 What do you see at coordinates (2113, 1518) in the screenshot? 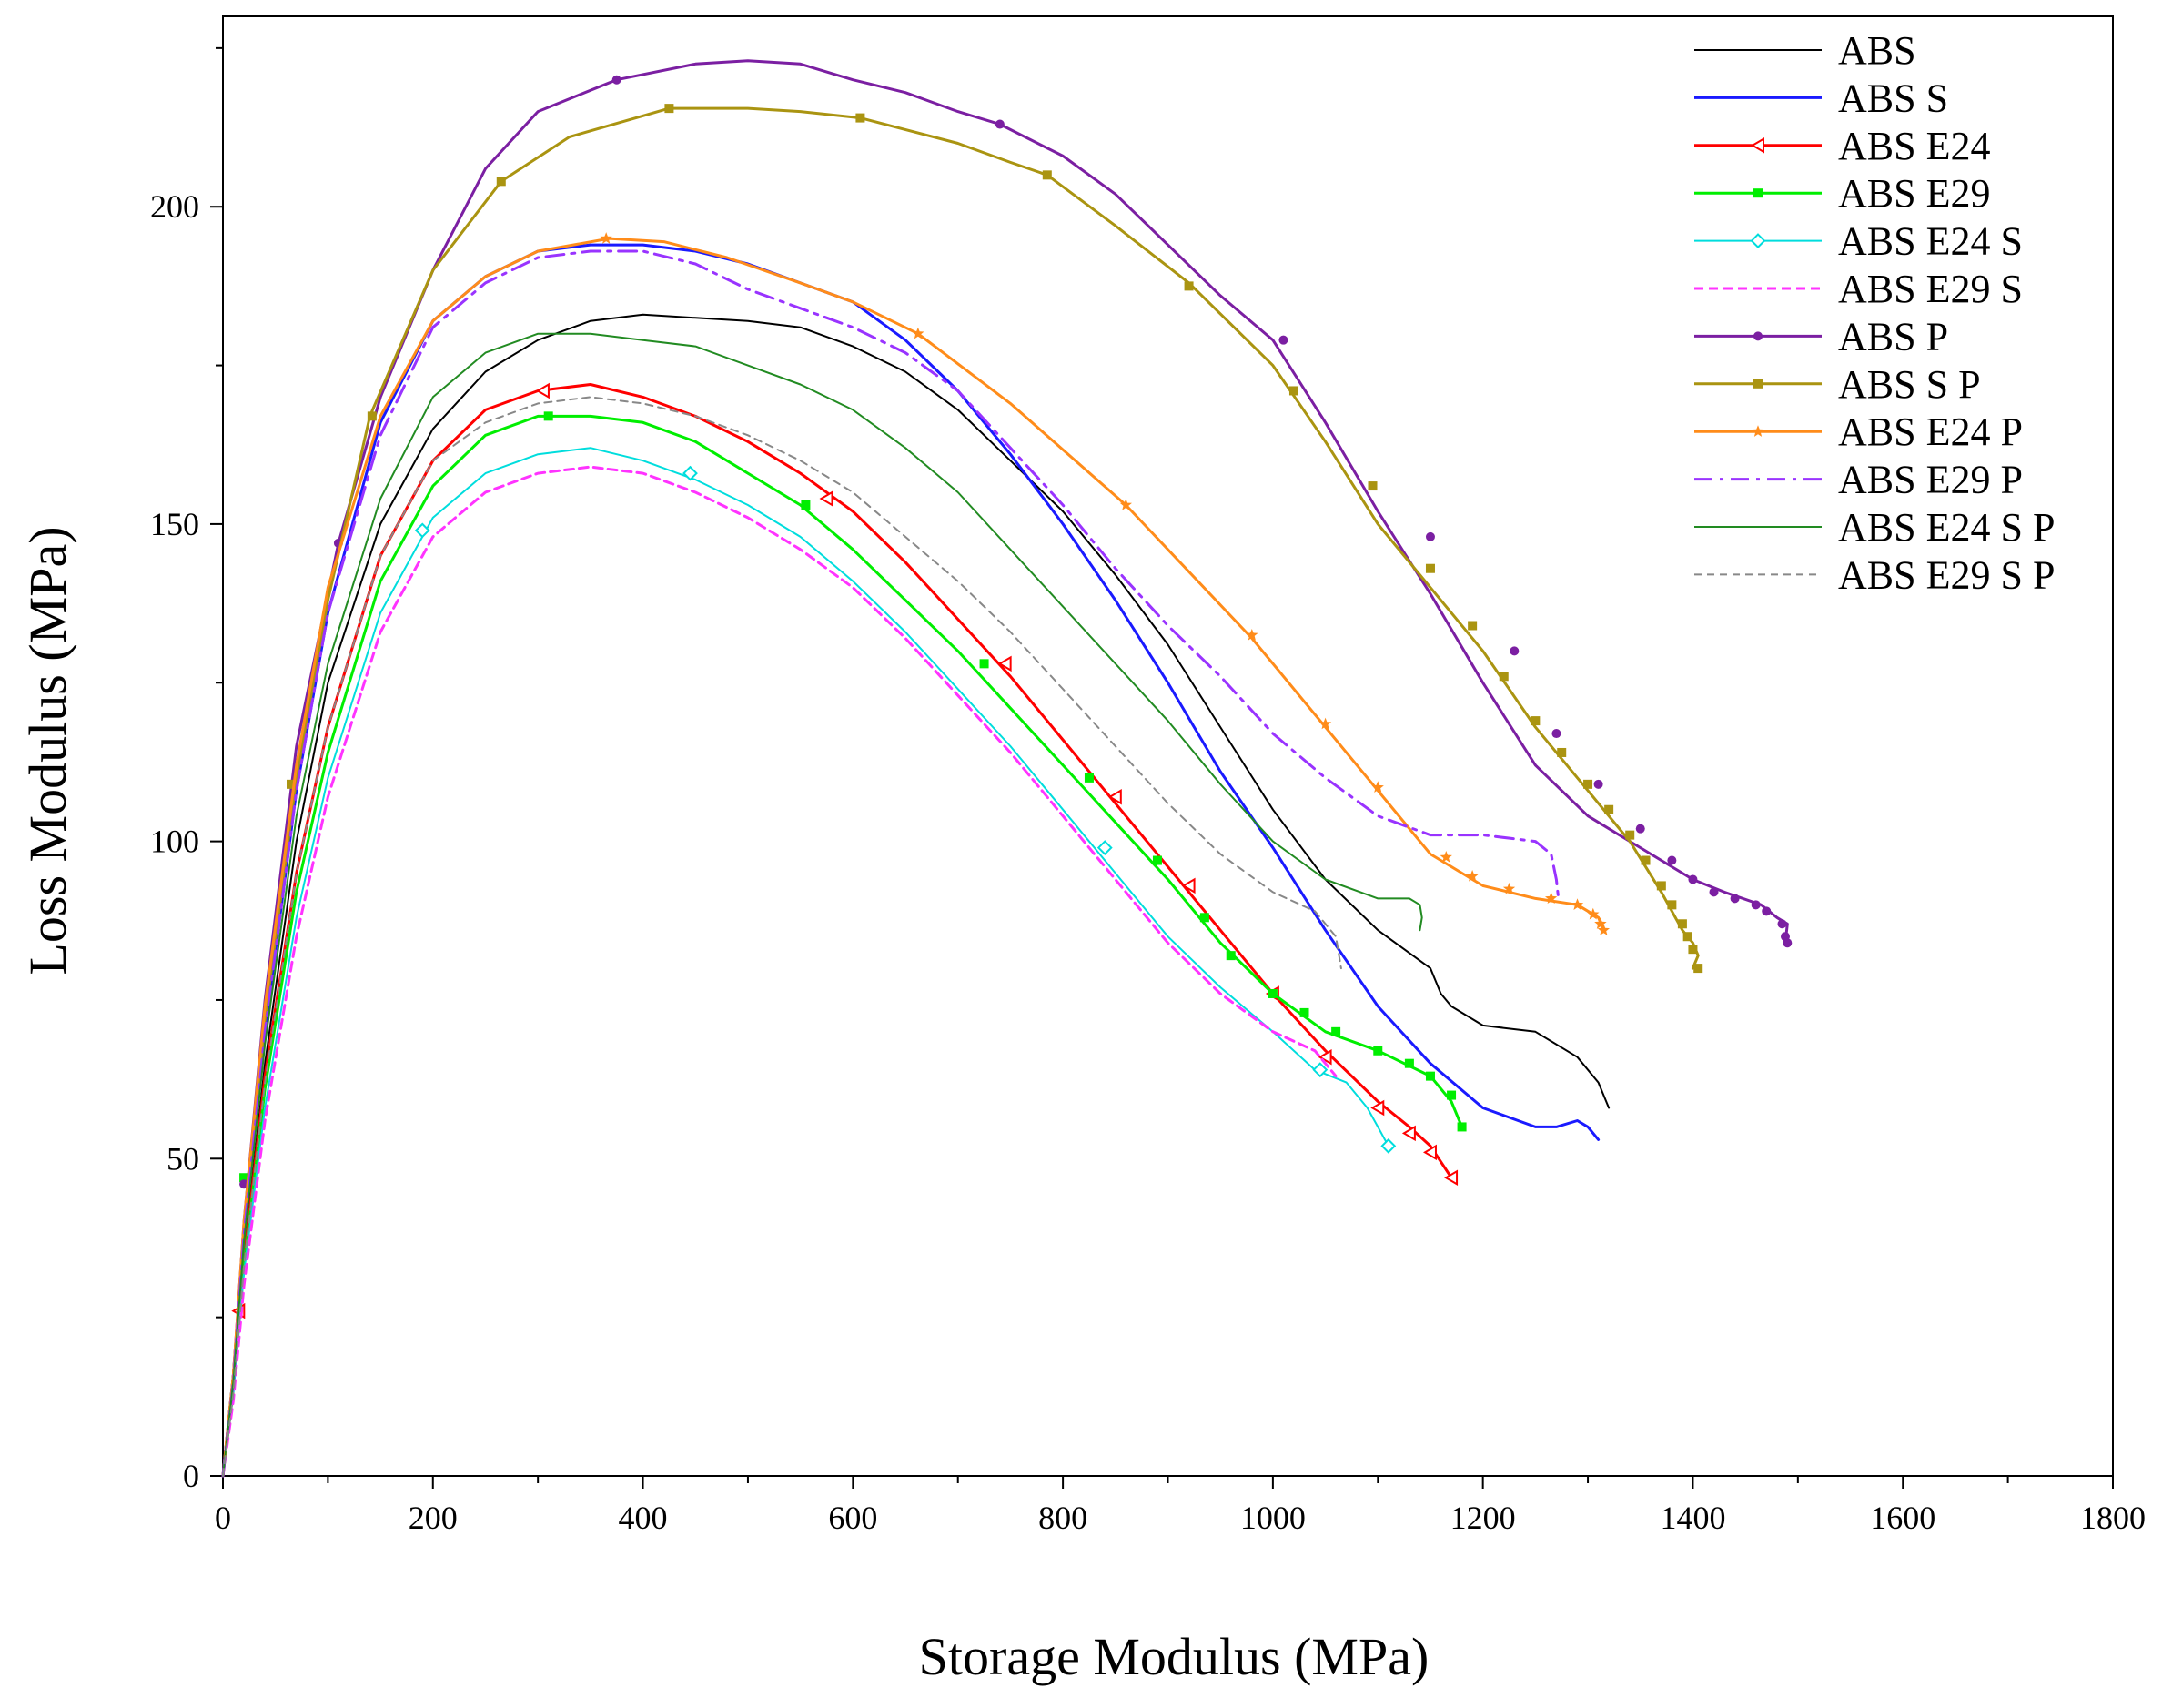
I see `x-tick-label: 1800` at bounding box center [2113, 1518].